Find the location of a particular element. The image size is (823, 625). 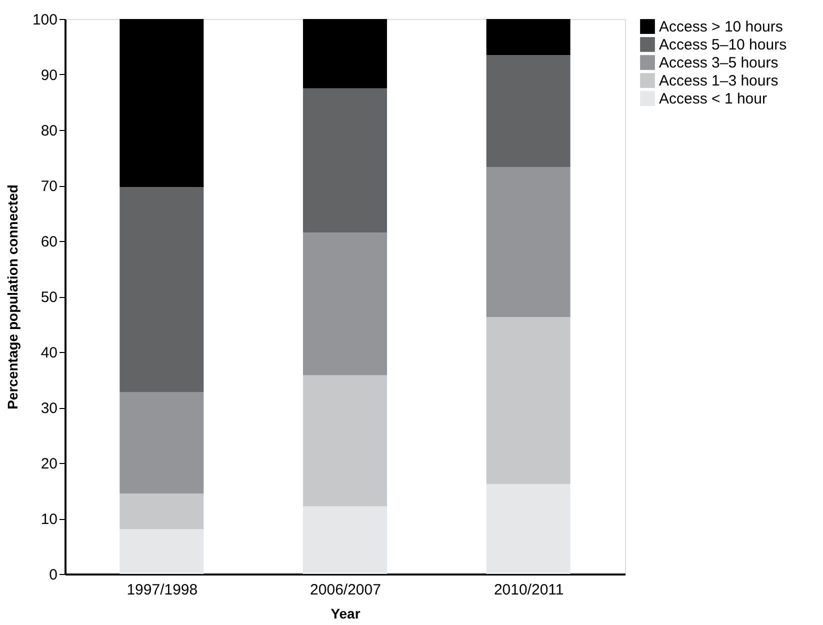

legend-label: Access 1–3 hours is located at coordinates (718, 81).